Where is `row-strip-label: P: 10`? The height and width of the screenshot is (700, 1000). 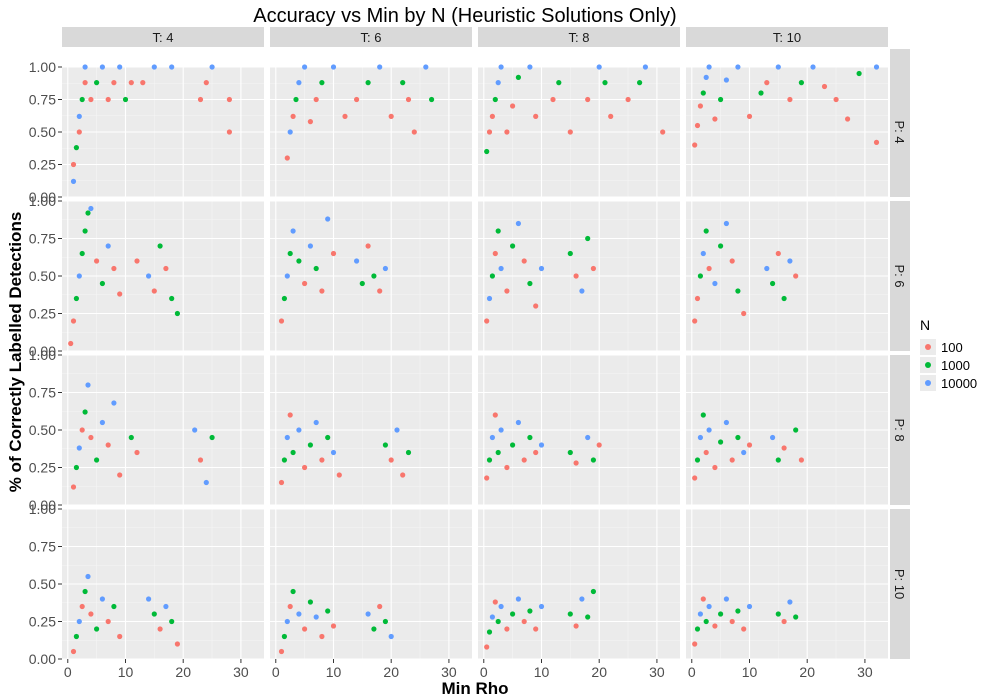
row-strip-label: P: 10 is located at coordinates (899, 584).